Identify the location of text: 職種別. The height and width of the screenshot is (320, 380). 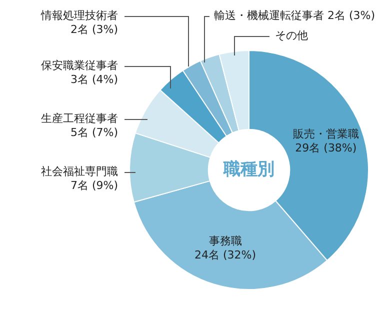
(248, 169).